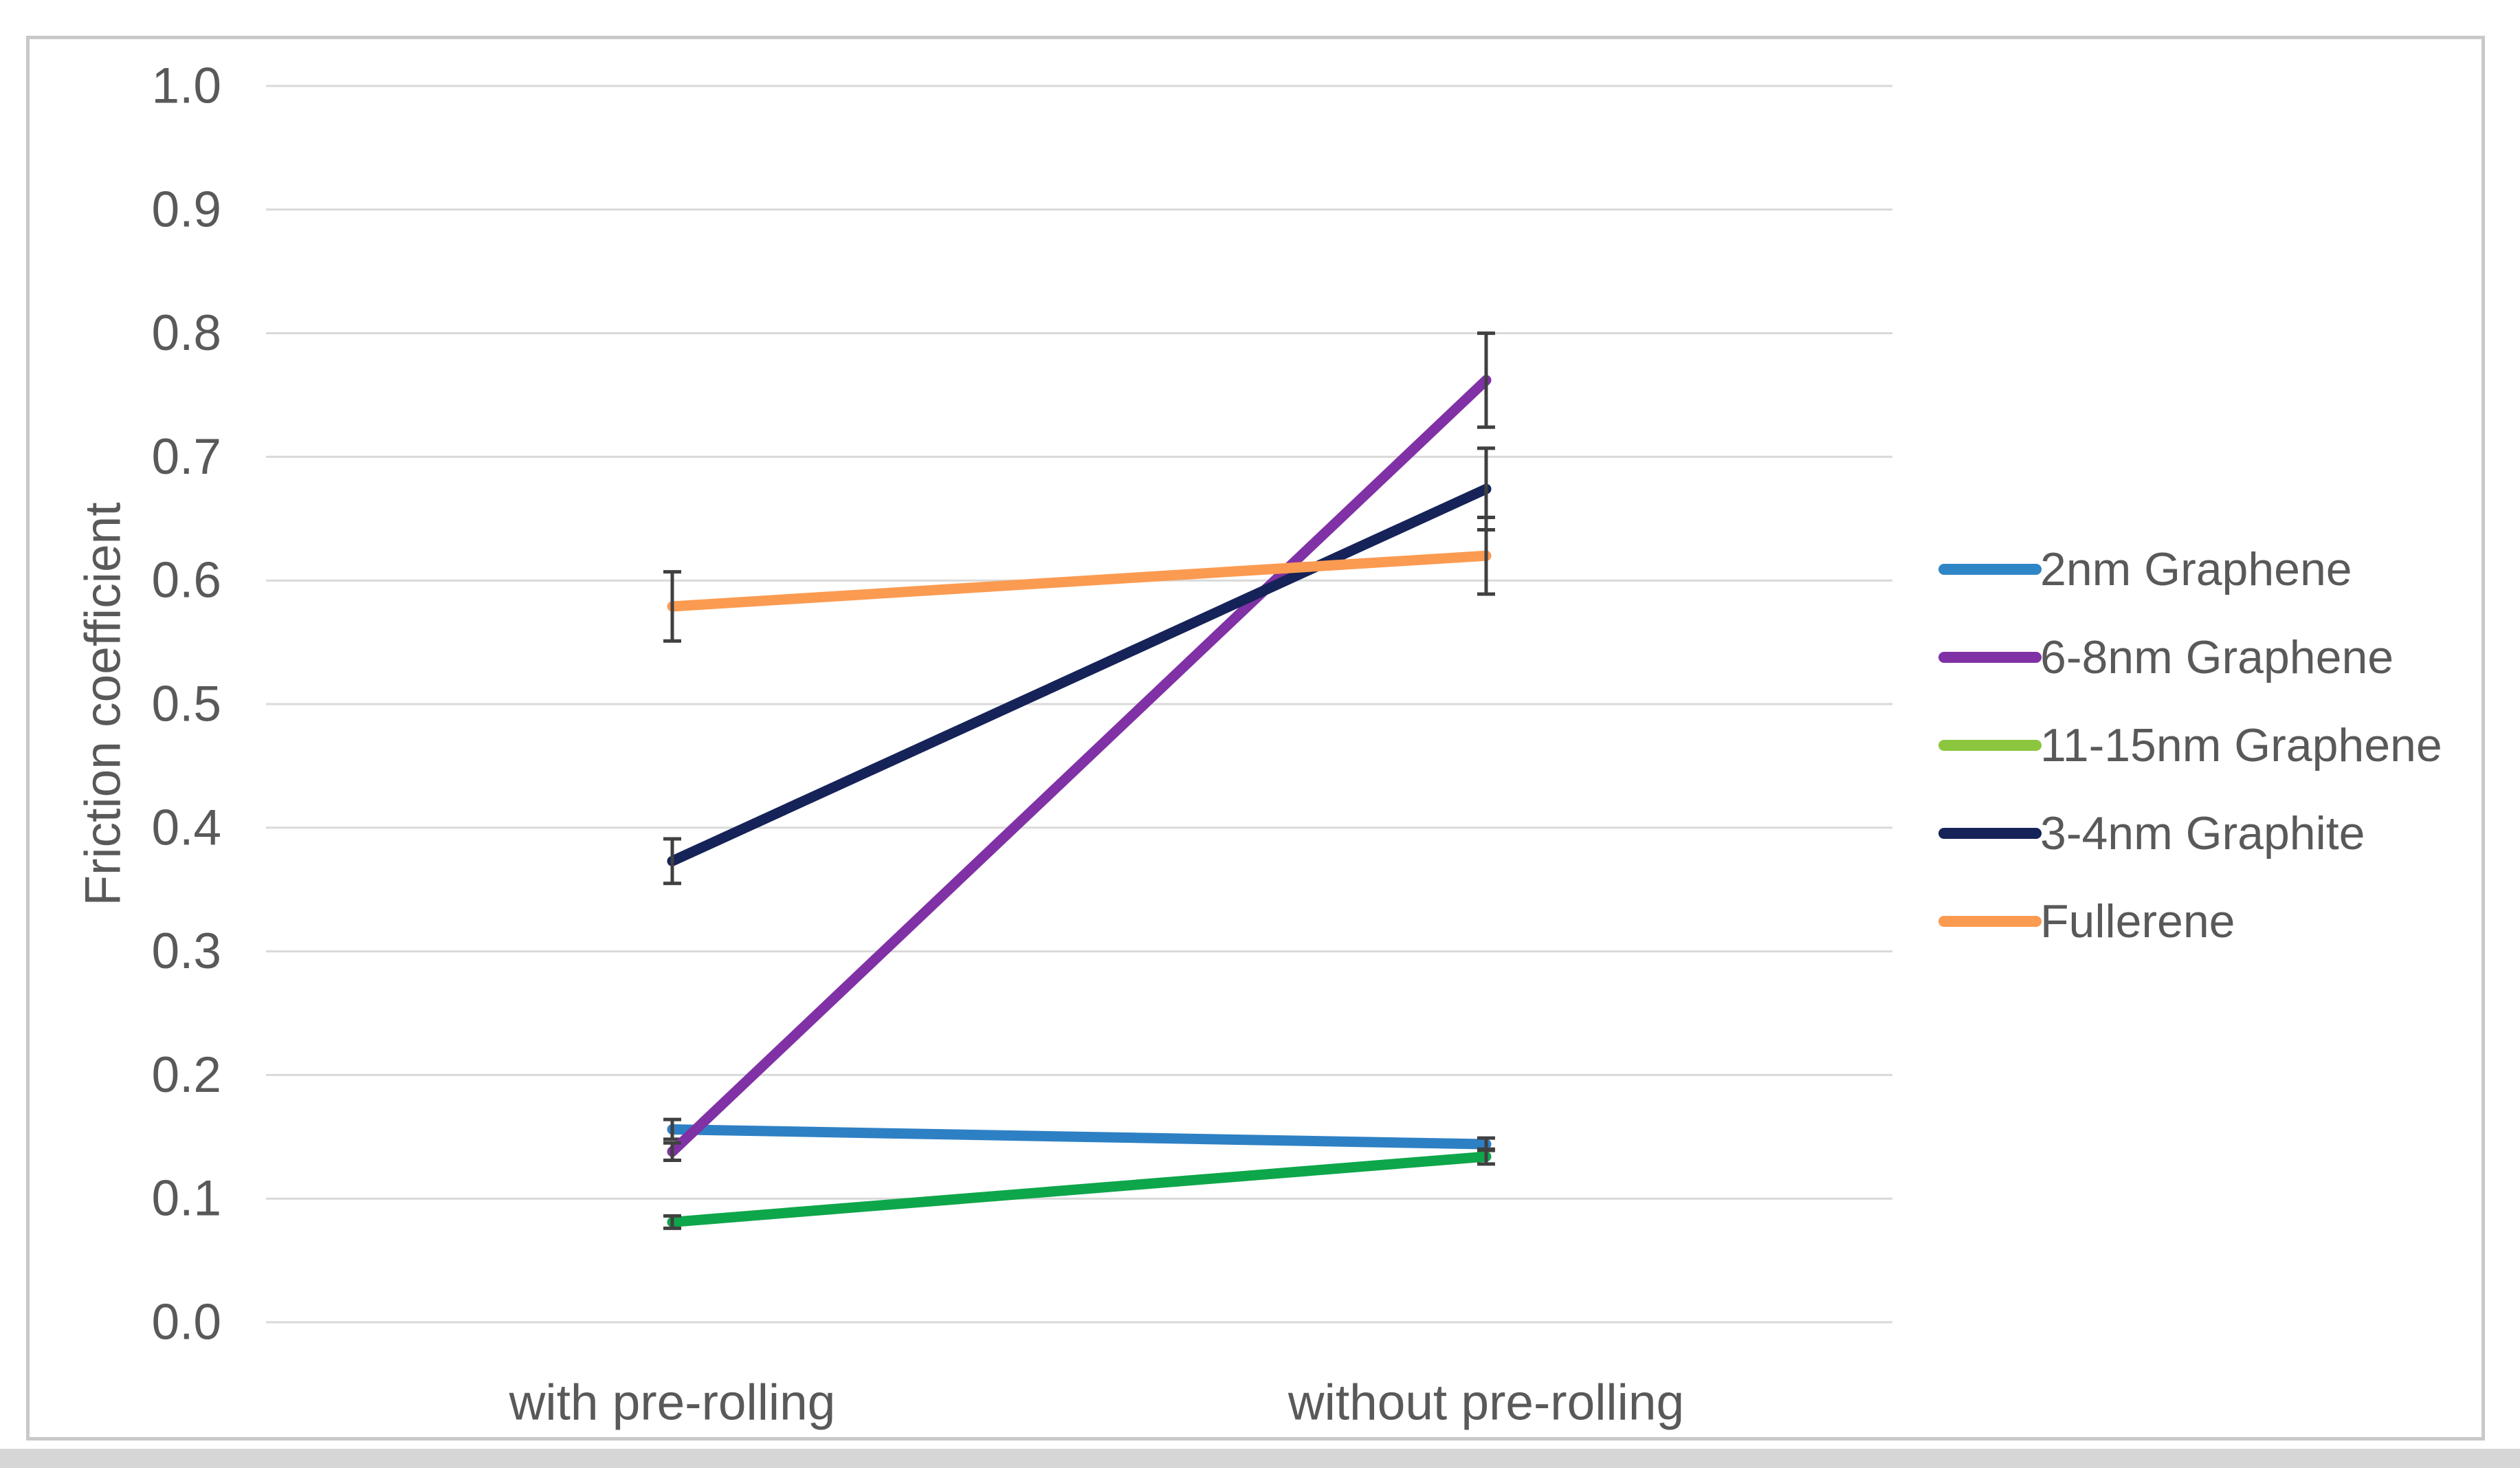 Image resolution: width=2520 pixels, height=1468 pixels. What do you see at coordinates (1079, 1137) in the screenshot?
I see `series-line-2nm-graphene` at bounding box center [1079, 1137].